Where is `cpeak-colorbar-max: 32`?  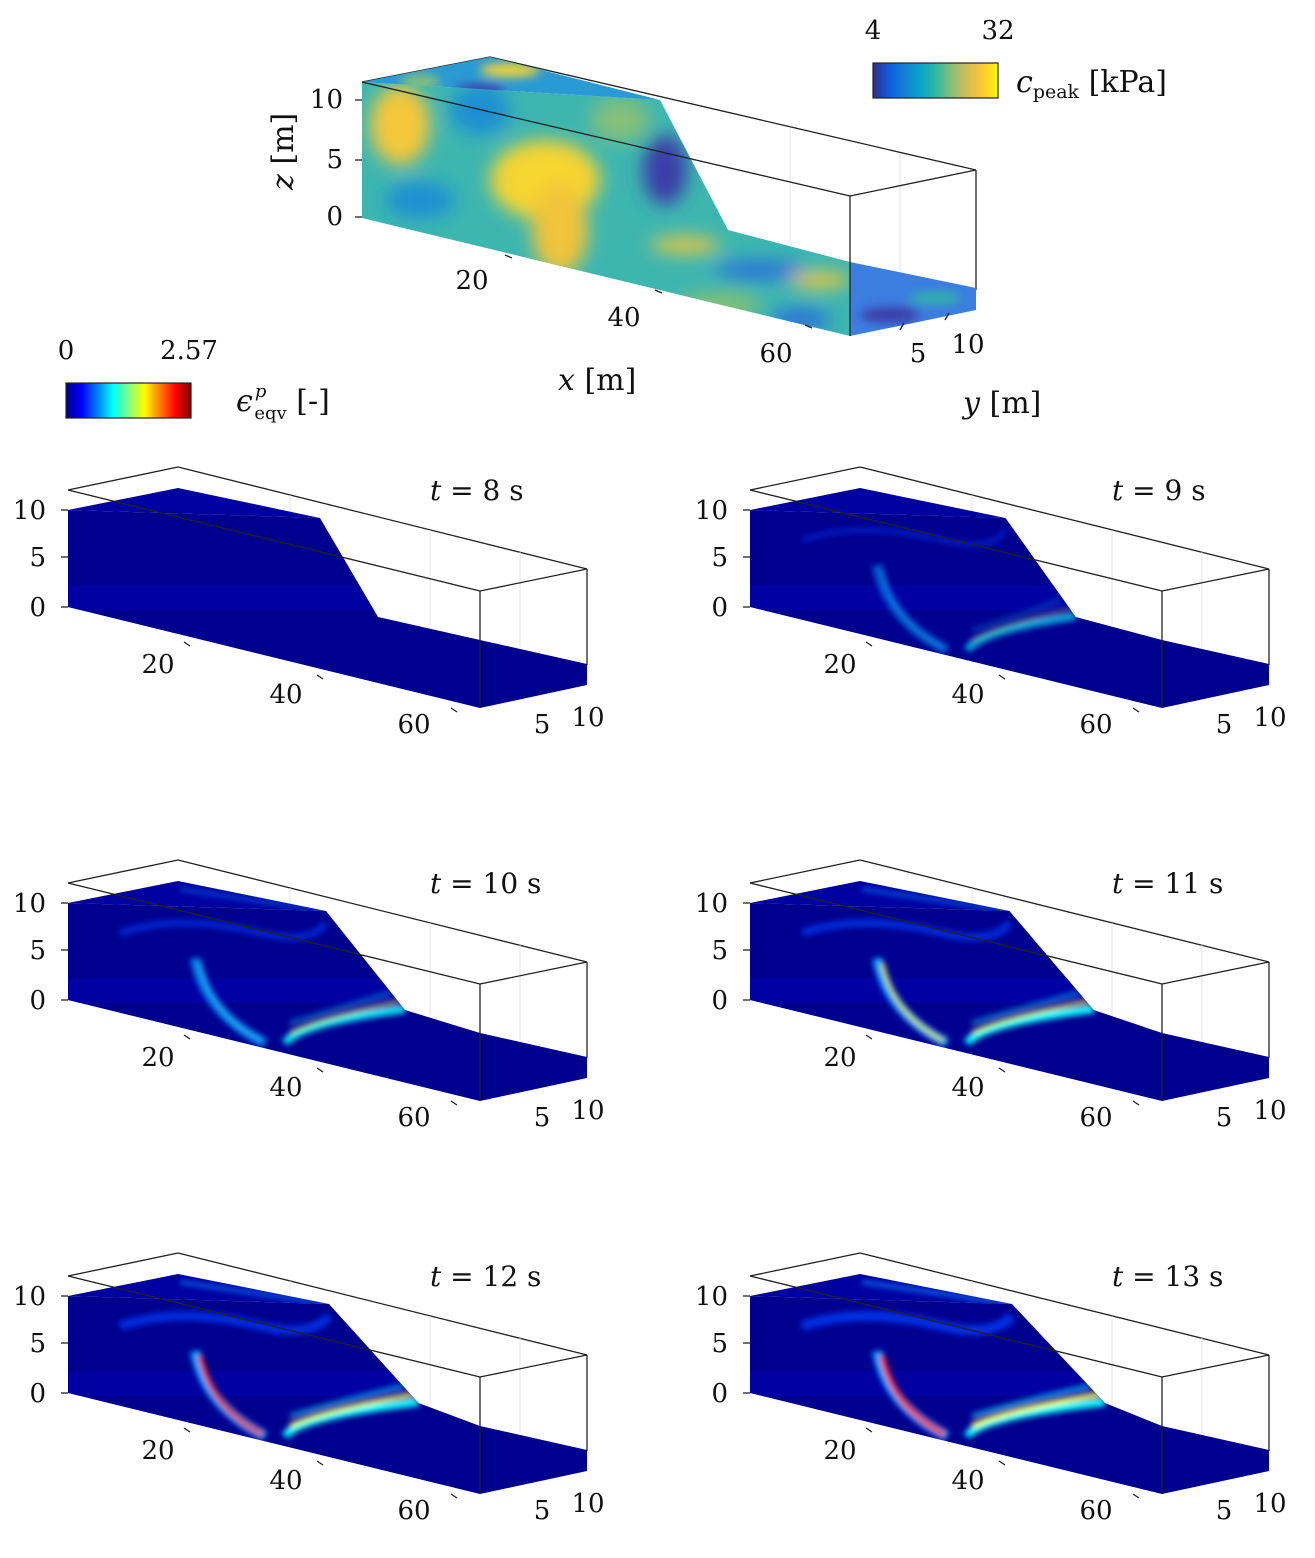
cpeak-colorbar-max: 32 is located at coordinates (997, 31).